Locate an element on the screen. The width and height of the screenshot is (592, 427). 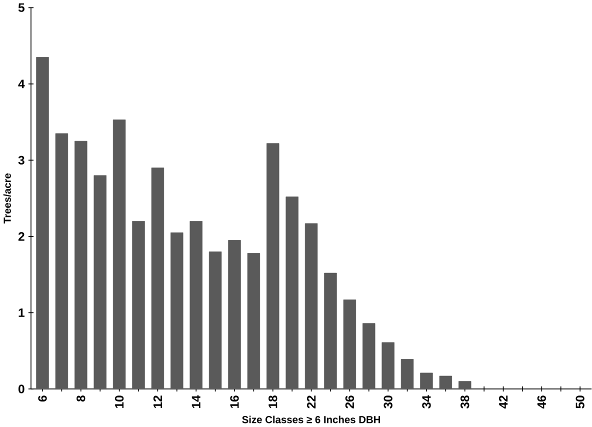
y-tick-label: 5 is located at coordinates (21, 8).